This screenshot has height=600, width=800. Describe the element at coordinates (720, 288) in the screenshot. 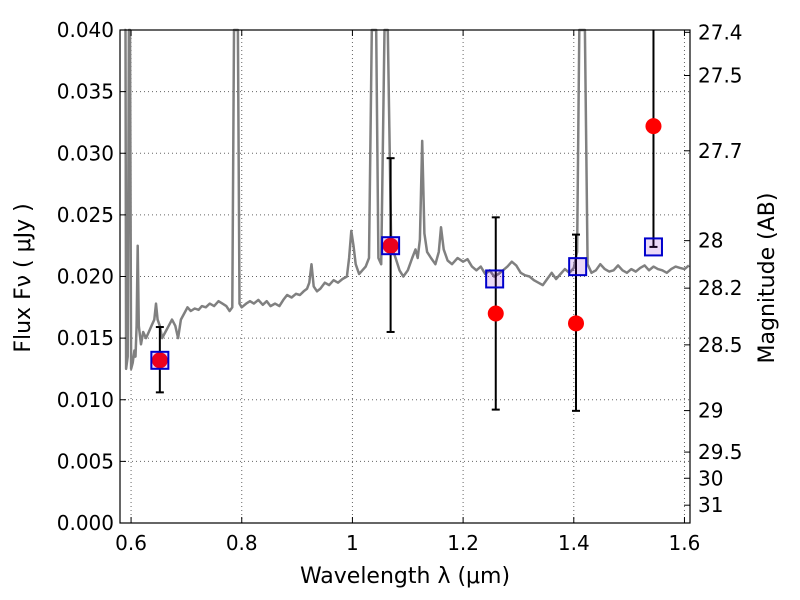

I see `y2-tick-label: 28.2` at that location.